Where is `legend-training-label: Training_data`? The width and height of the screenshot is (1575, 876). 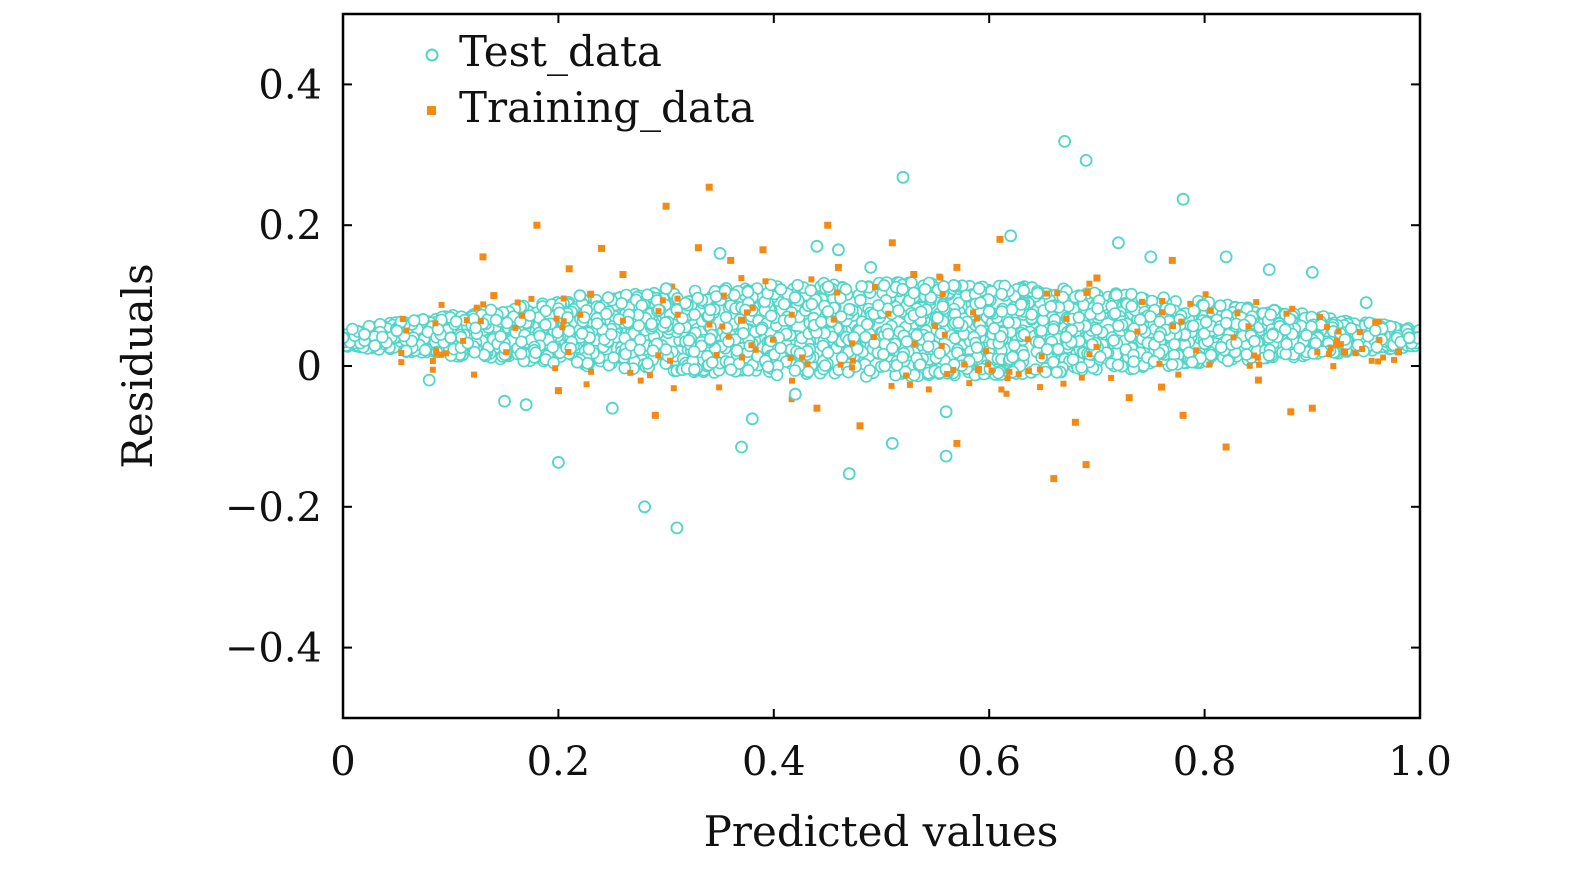
legend-training-label: Training_data is located at coordinates (607, 107).